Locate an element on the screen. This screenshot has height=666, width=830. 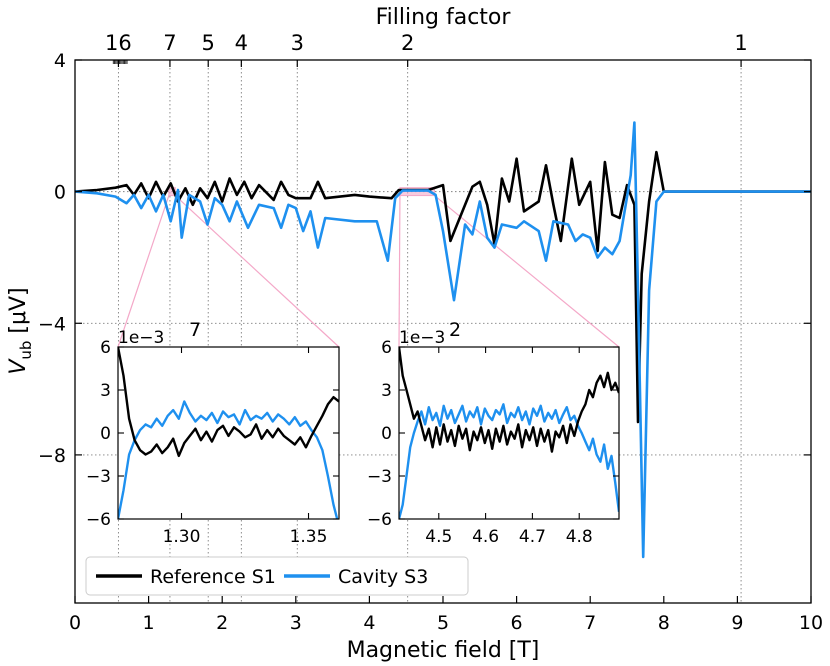
inset-x-tick-label: 1.35 is located at coordinates (309, 537).